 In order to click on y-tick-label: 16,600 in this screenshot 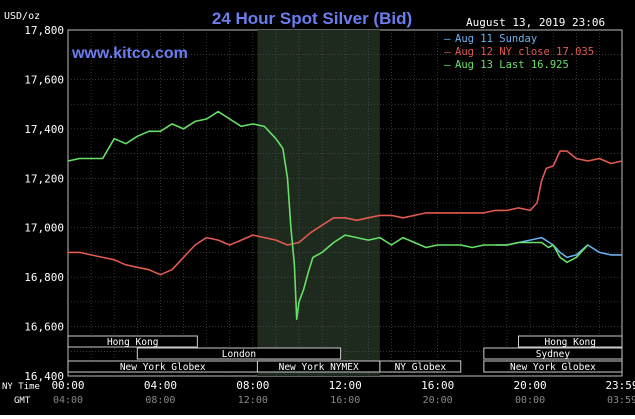, I will do `click(44, 327)`.